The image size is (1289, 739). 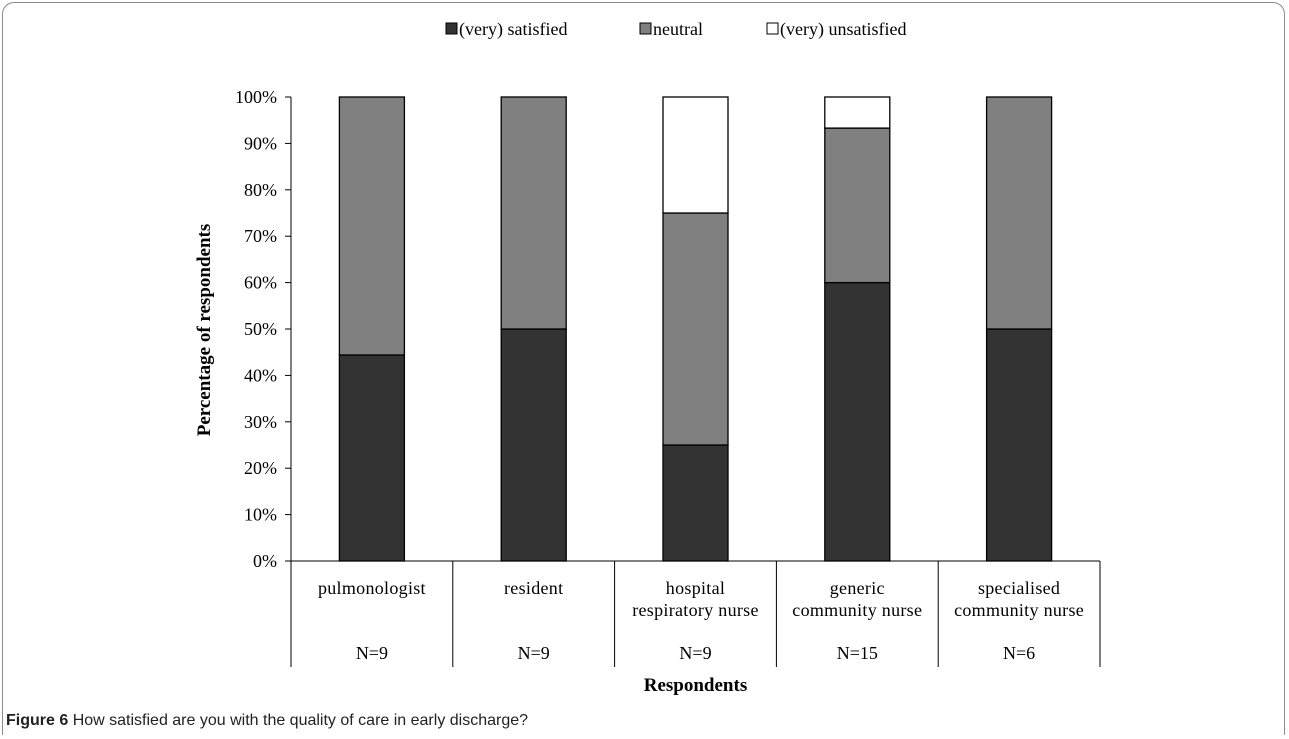 What do you see at coordinates (857, 653) in the screenshot?
I see `sample-size-label: N=15` at bounding box center [857, 653].